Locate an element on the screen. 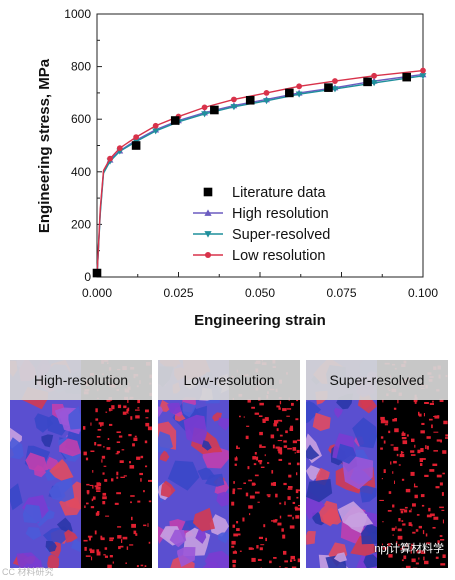  legend-item: Super-resolved is located at coordinates (261, 235).